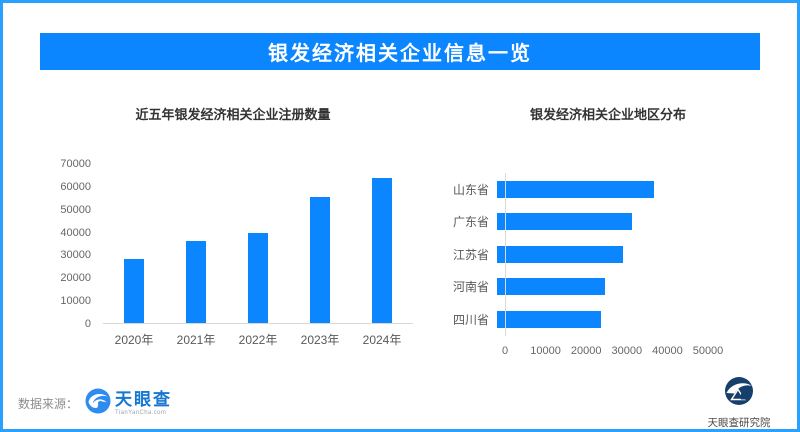 The image size is (800, 432). What do you see at coordinates (607, 114) in the screenshot?
I see `right-chart-title: 银发经济相关企业地区分布` at bounding box center [607, 114].